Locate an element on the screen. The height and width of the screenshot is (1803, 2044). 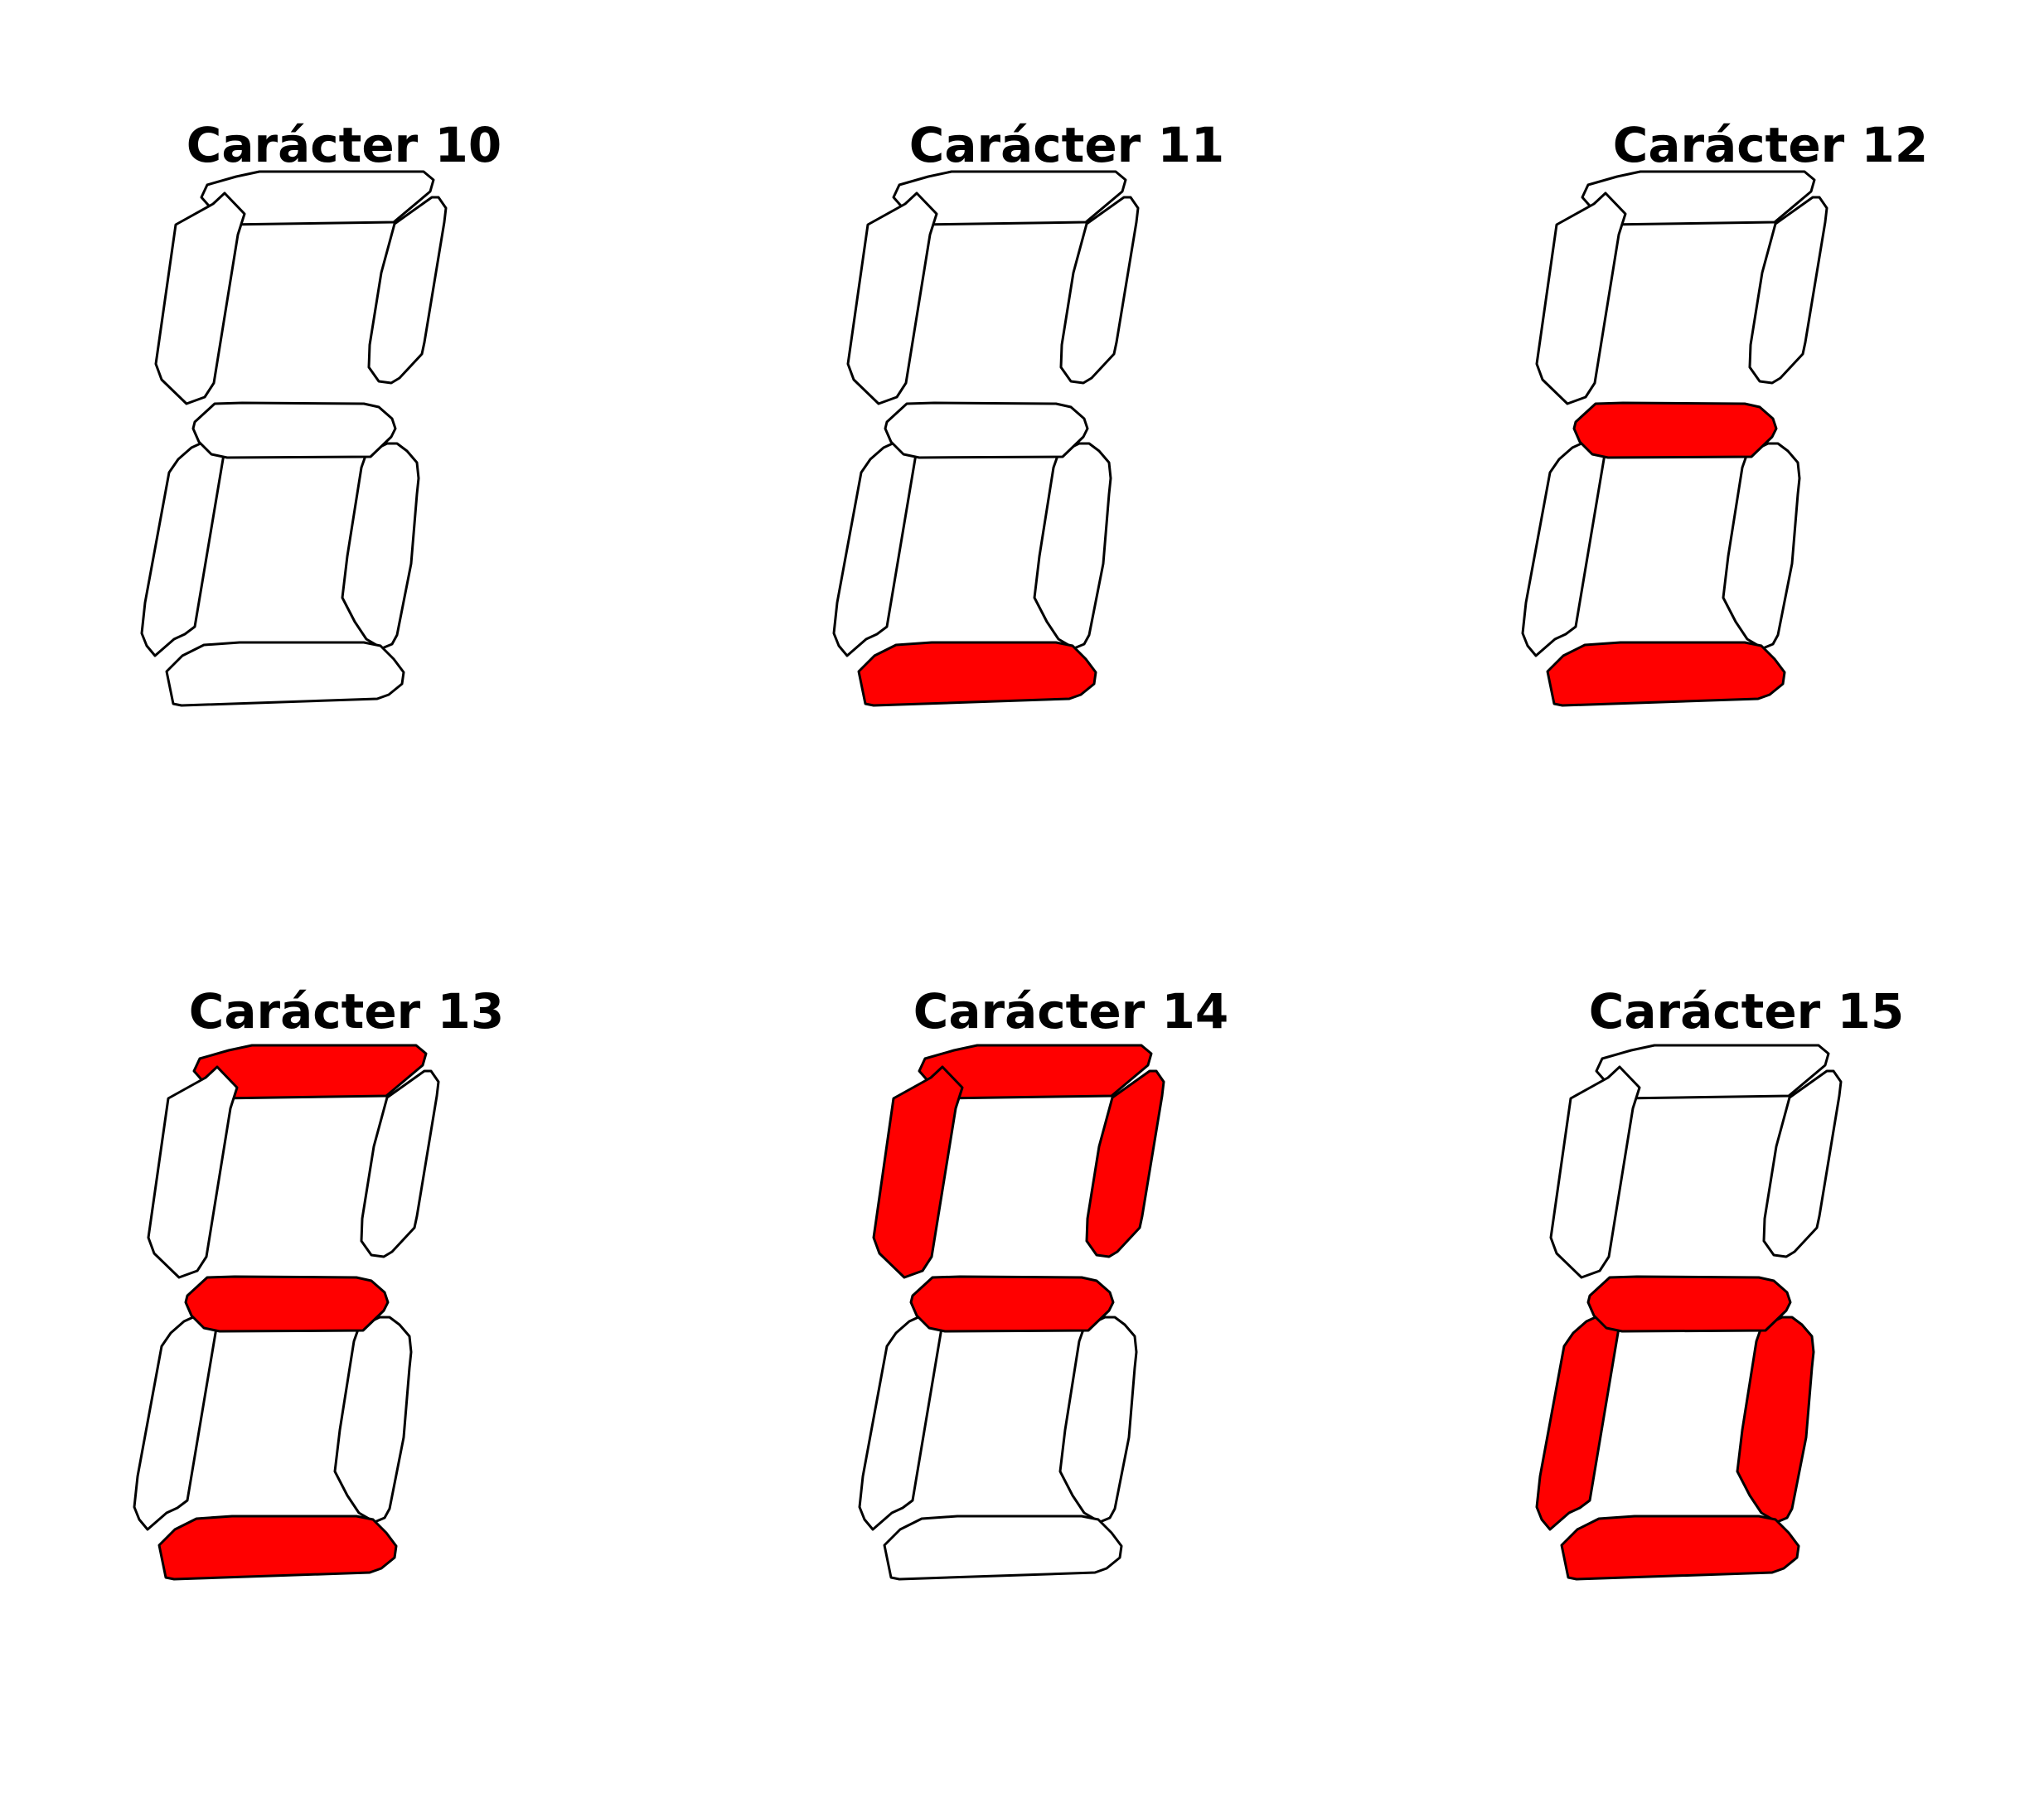
character-panel: Carácter 13 is located at coordinates (318, 1282).